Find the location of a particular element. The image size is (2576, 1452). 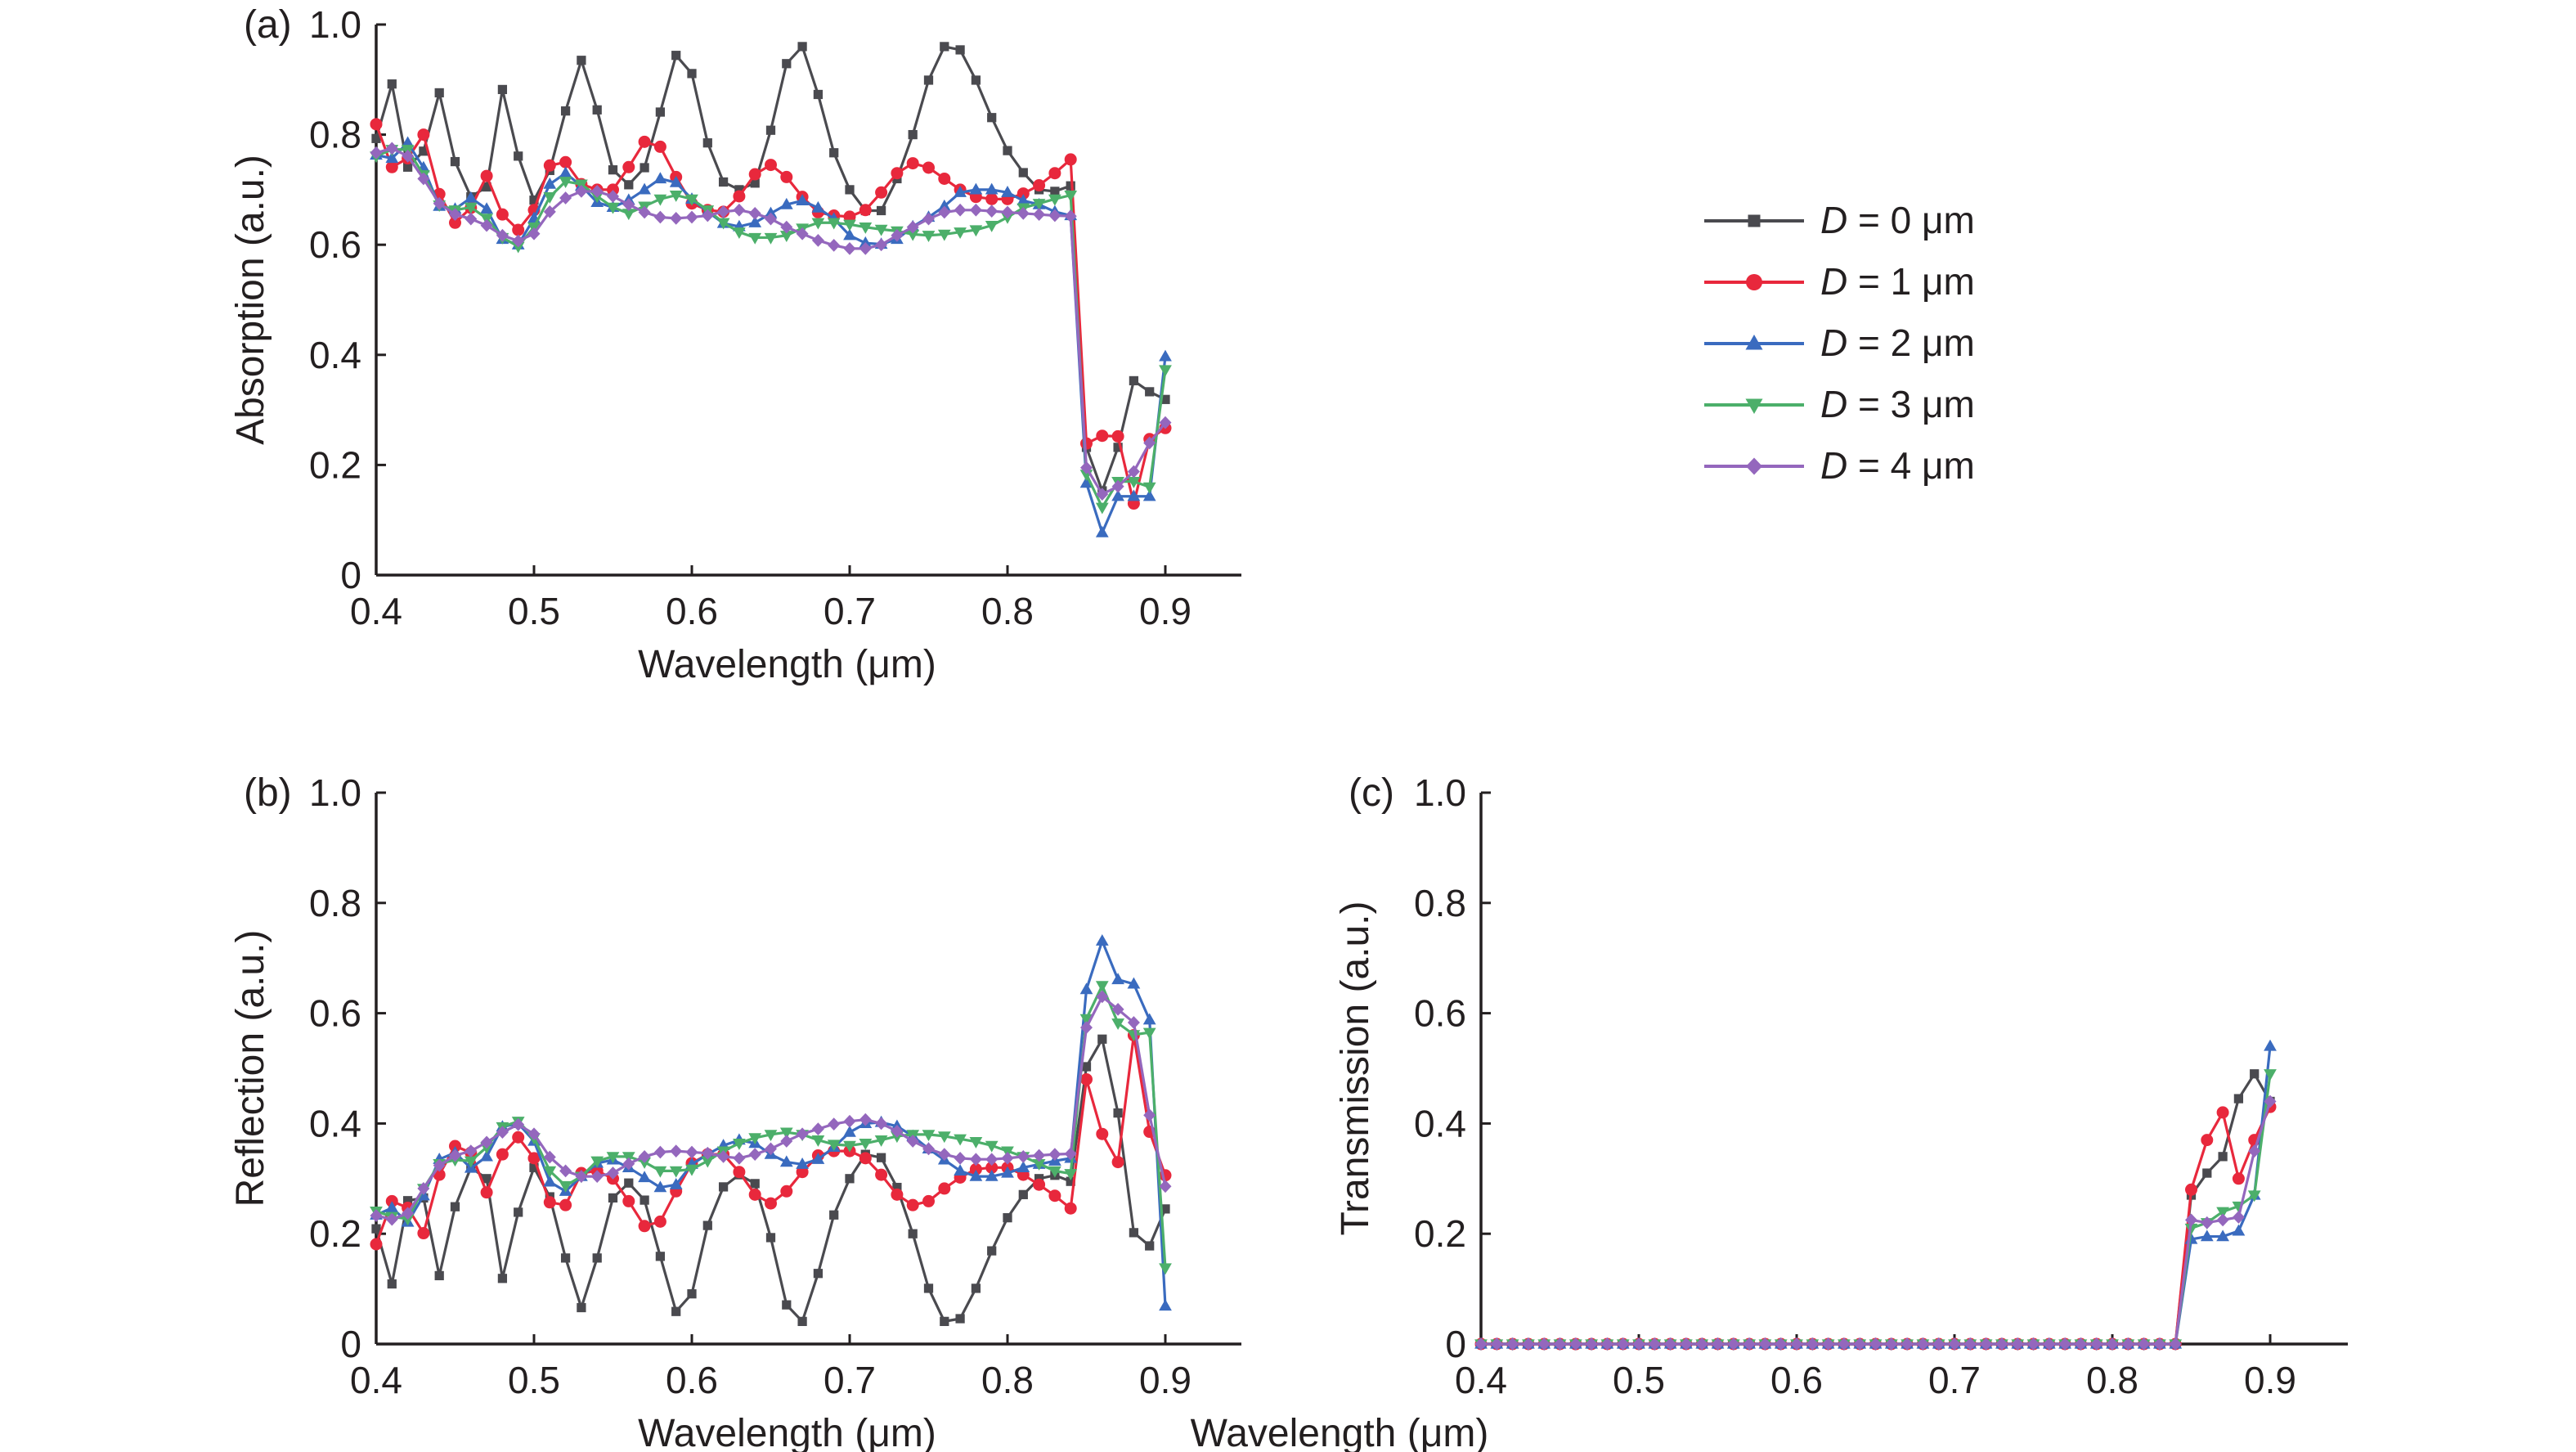

triangle-down-marker-icon is located at coordinates (1754, 405).